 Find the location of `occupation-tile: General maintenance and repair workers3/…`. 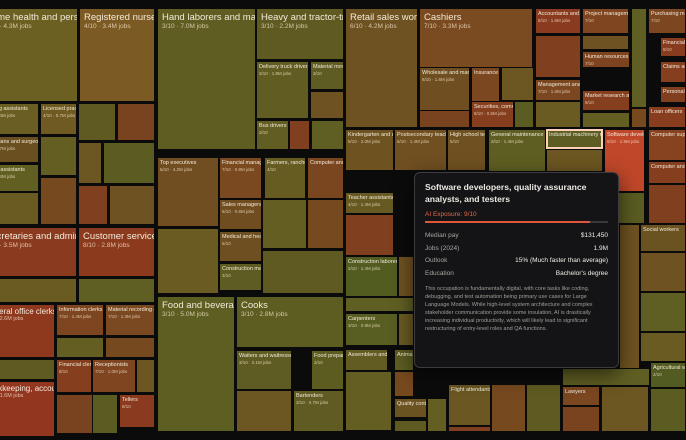

occupation-tile: General maintenance and repair workers3/… is located at coordinates (517, 150).